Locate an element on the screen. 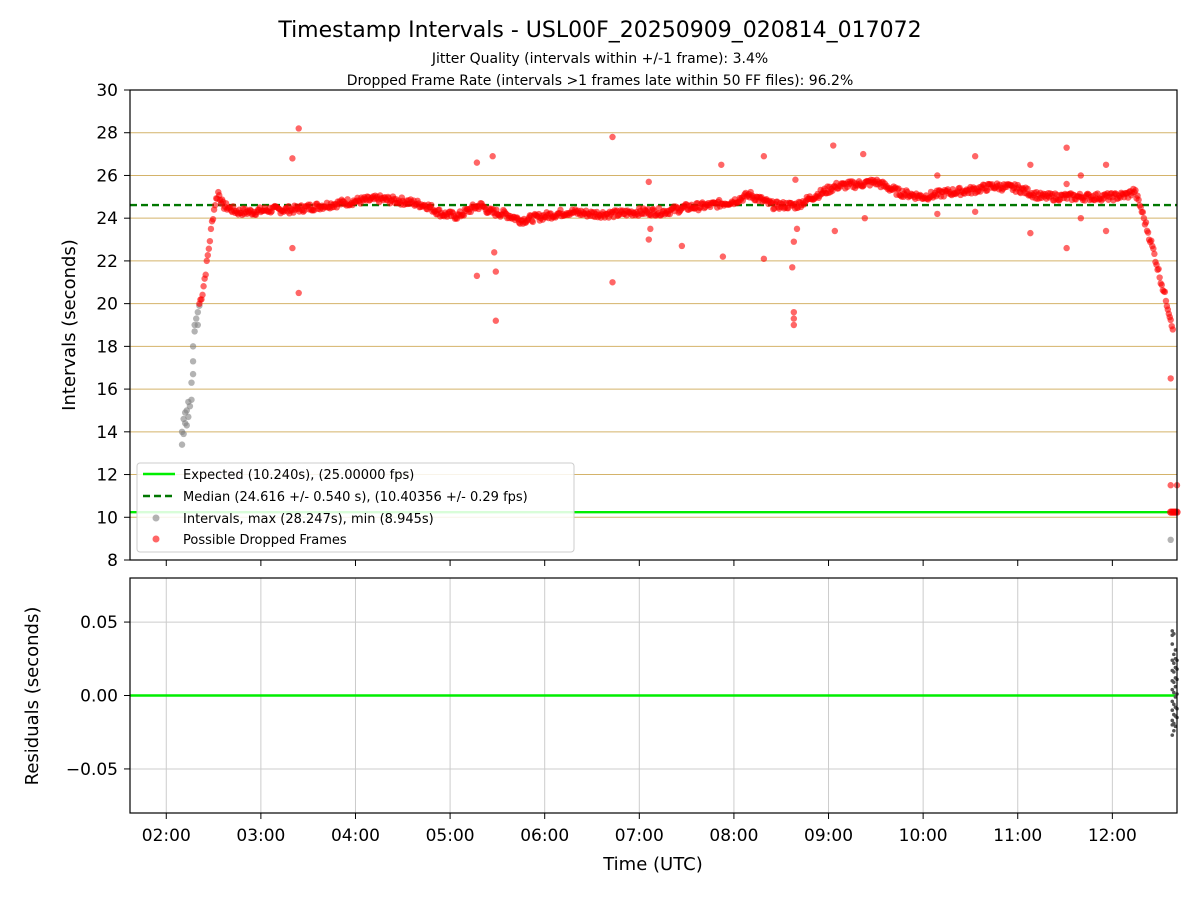  x-tick-label: 02:00 is located at coordinates (166, 836).